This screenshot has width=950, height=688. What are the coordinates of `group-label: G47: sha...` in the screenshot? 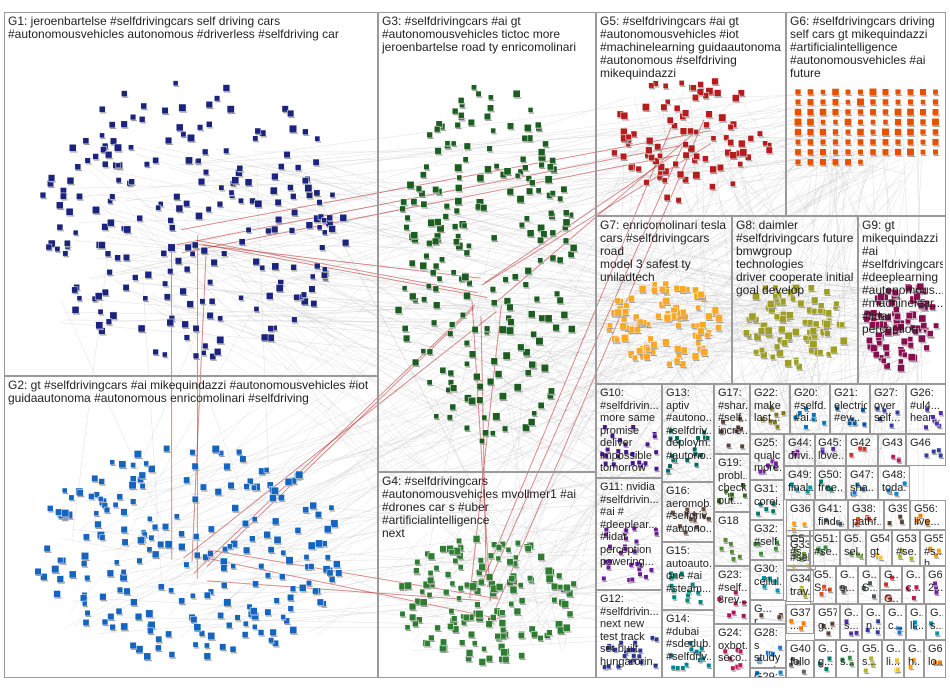 It's located at (862, 481).